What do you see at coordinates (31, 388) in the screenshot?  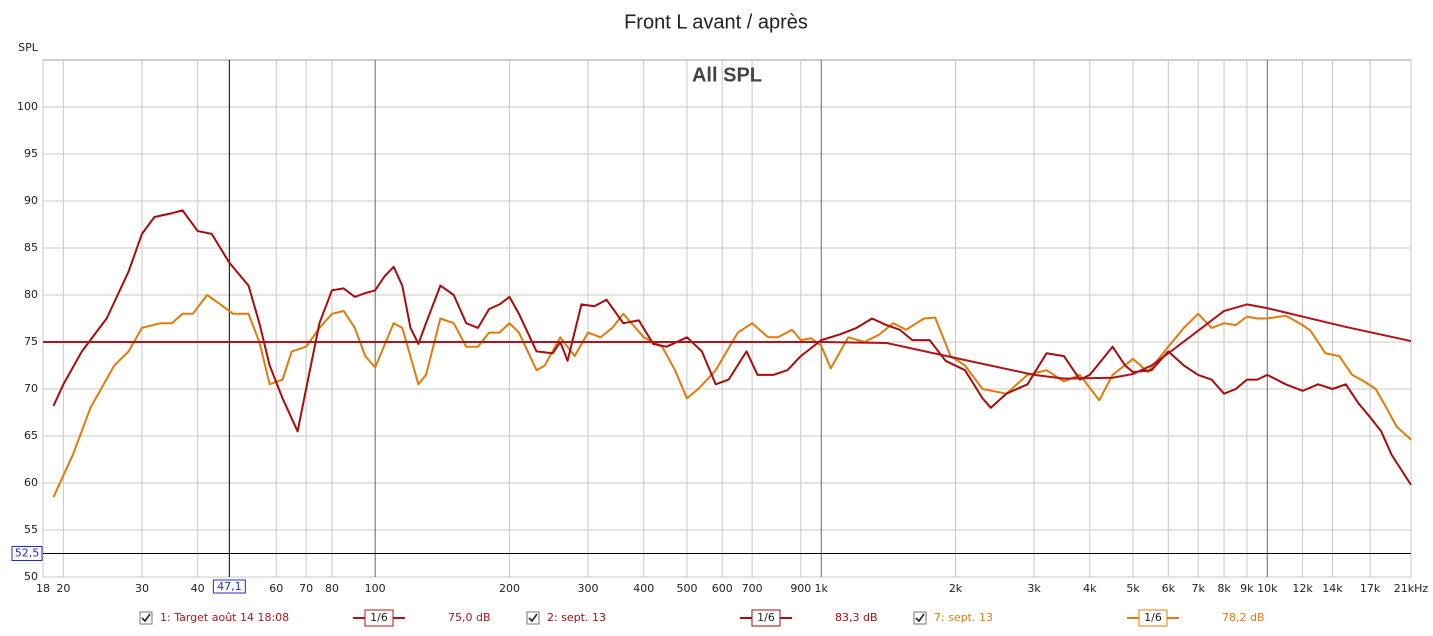 I see `y-tick-label: 70` at bounding box center [31, 388].